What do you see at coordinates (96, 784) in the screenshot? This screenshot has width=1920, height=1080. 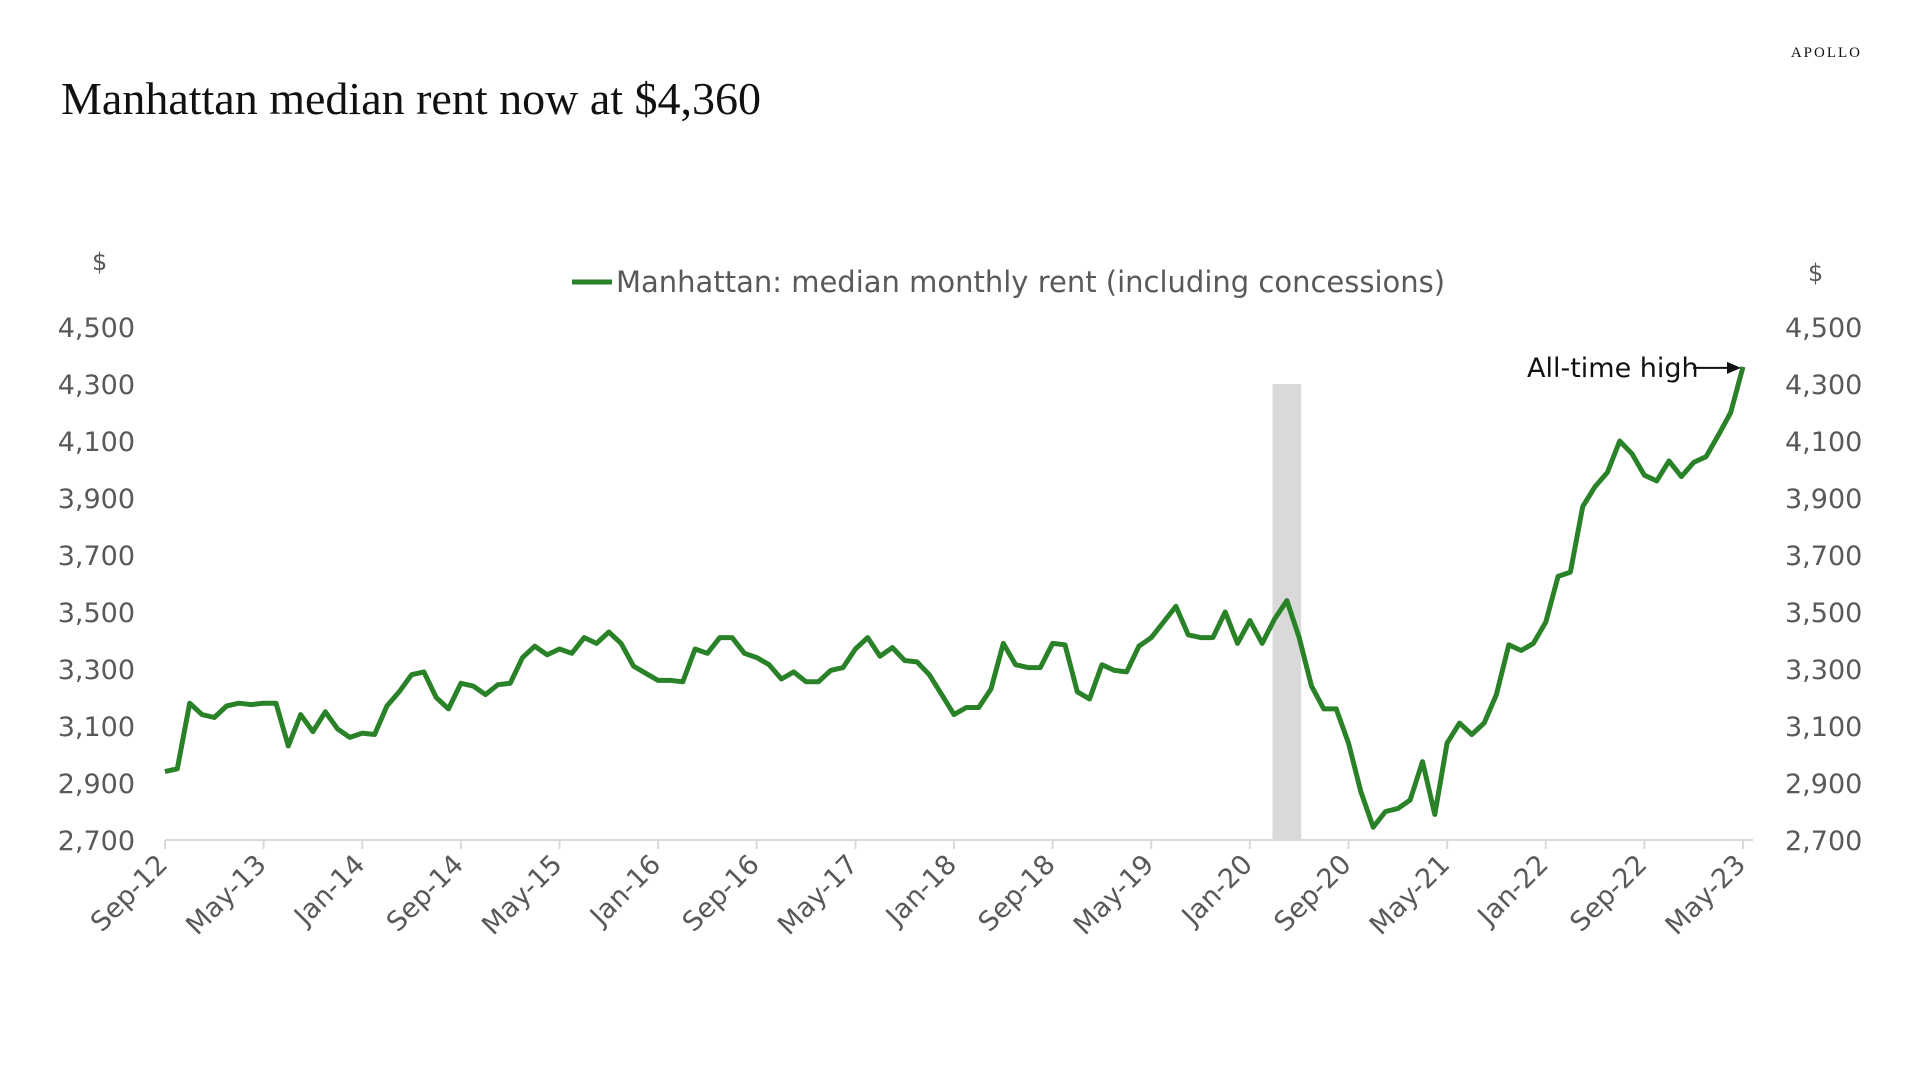 I see `y-tick-label-left: 2,900` at bounding box center [96, 784].